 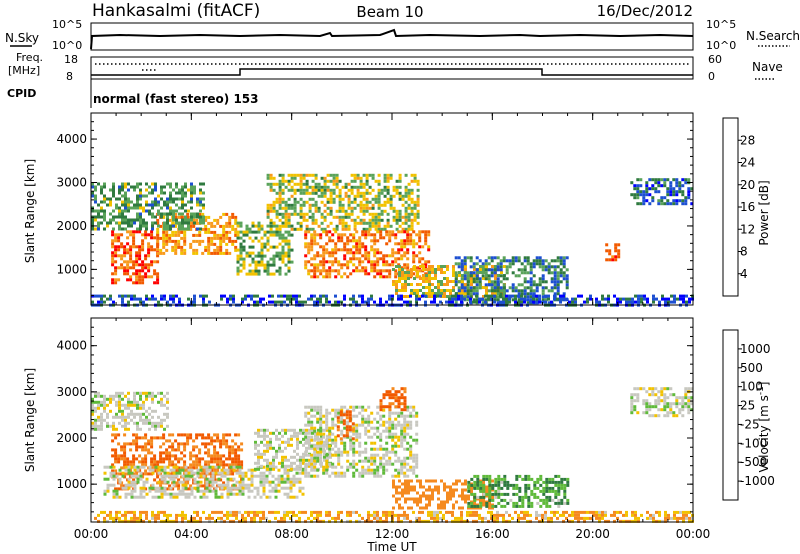 What do you see at coordinates (71, 59) in the screenshot?
I see `freq-tick-top-left: 18` at bounding box center [71, 59].